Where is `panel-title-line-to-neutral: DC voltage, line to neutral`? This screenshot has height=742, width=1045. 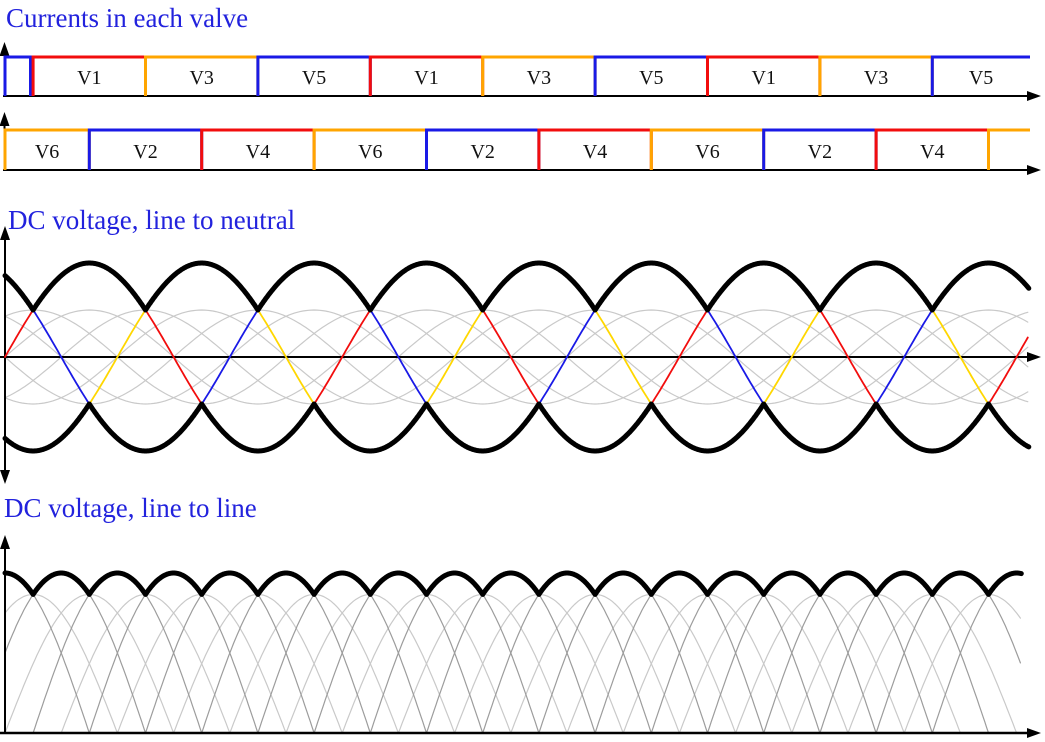
panel-title-line-to-neutral: DC voltage, line to neutral is located at coordinates (152, 220).